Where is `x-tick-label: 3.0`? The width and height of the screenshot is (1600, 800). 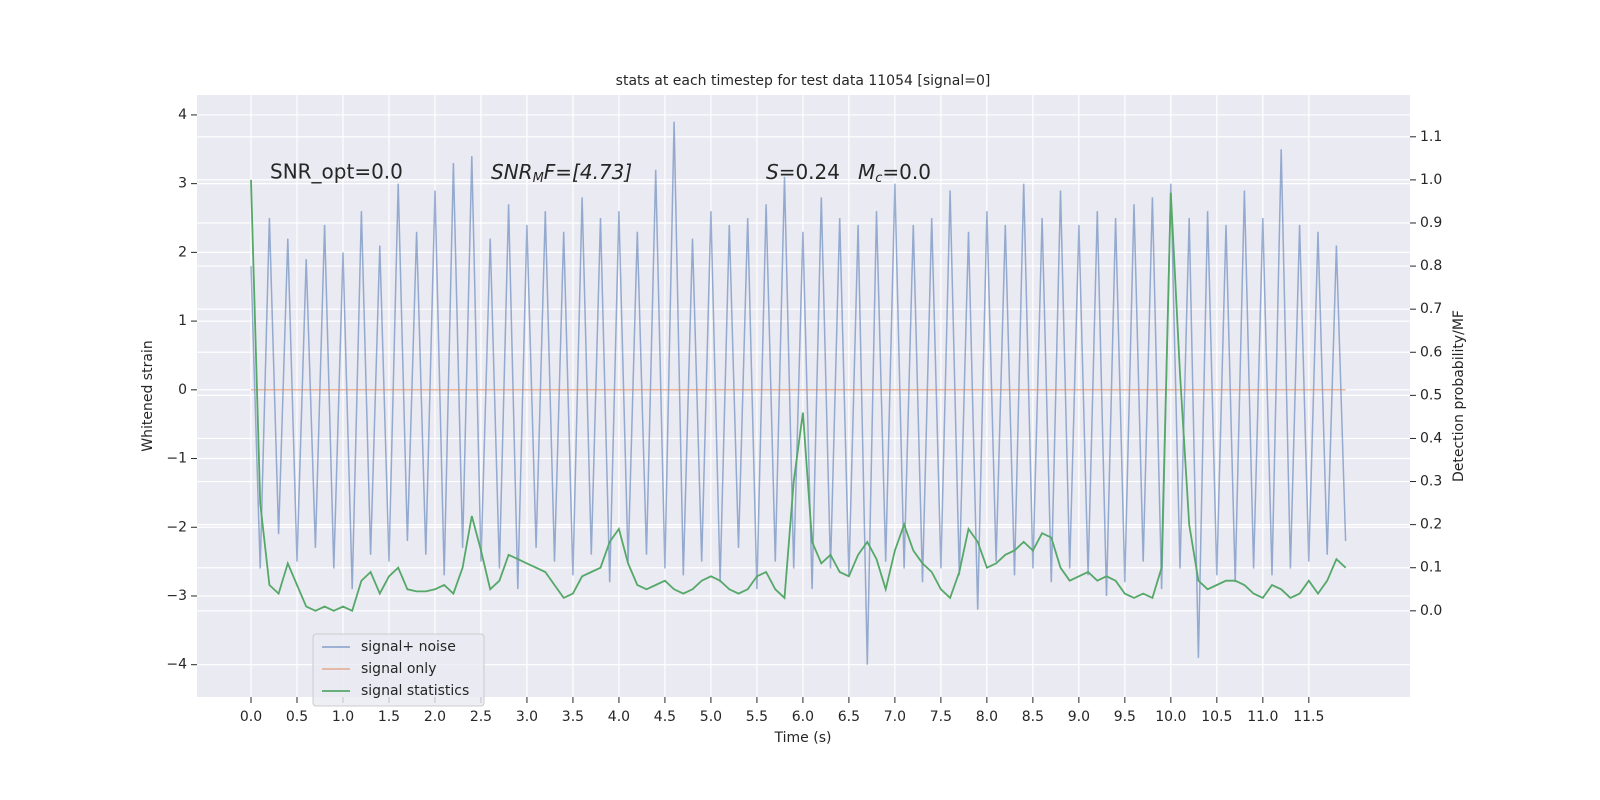 x-tick-label: 3.0 is located at coordinates (527, 717).